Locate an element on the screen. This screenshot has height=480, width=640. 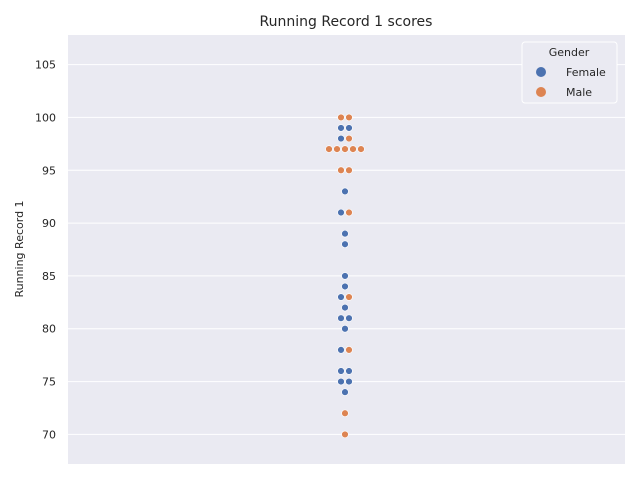
legend: Gender Female Male is located at coordinates (569, 72).